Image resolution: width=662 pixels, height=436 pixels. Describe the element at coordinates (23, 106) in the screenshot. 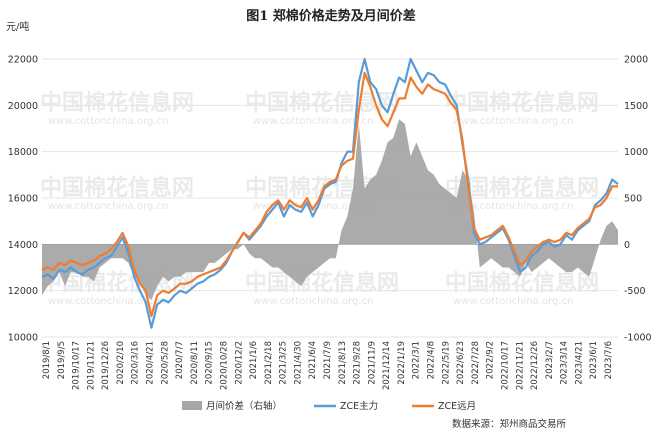

I see `left-tick-label: 20000` at that location.